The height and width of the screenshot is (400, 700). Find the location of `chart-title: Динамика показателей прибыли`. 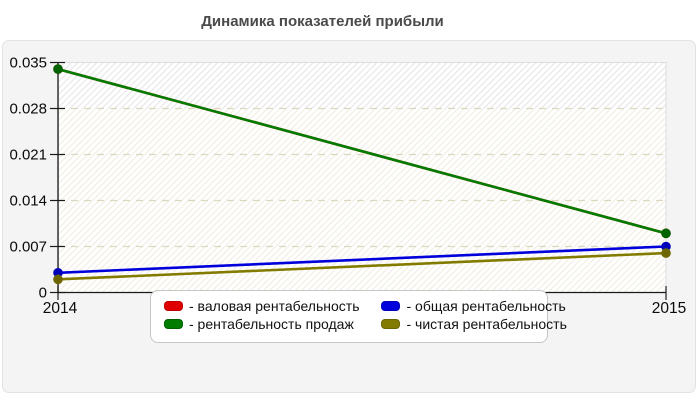

chart-title: Динамика показателей прибыли is located at coordinates (322, 21).